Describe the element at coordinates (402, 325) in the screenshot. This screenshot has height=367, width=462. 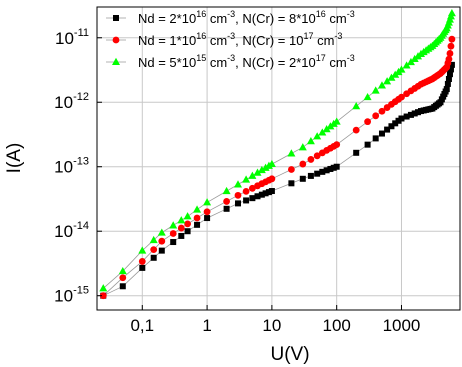
I see `x-tick-label: 1000` at that location.